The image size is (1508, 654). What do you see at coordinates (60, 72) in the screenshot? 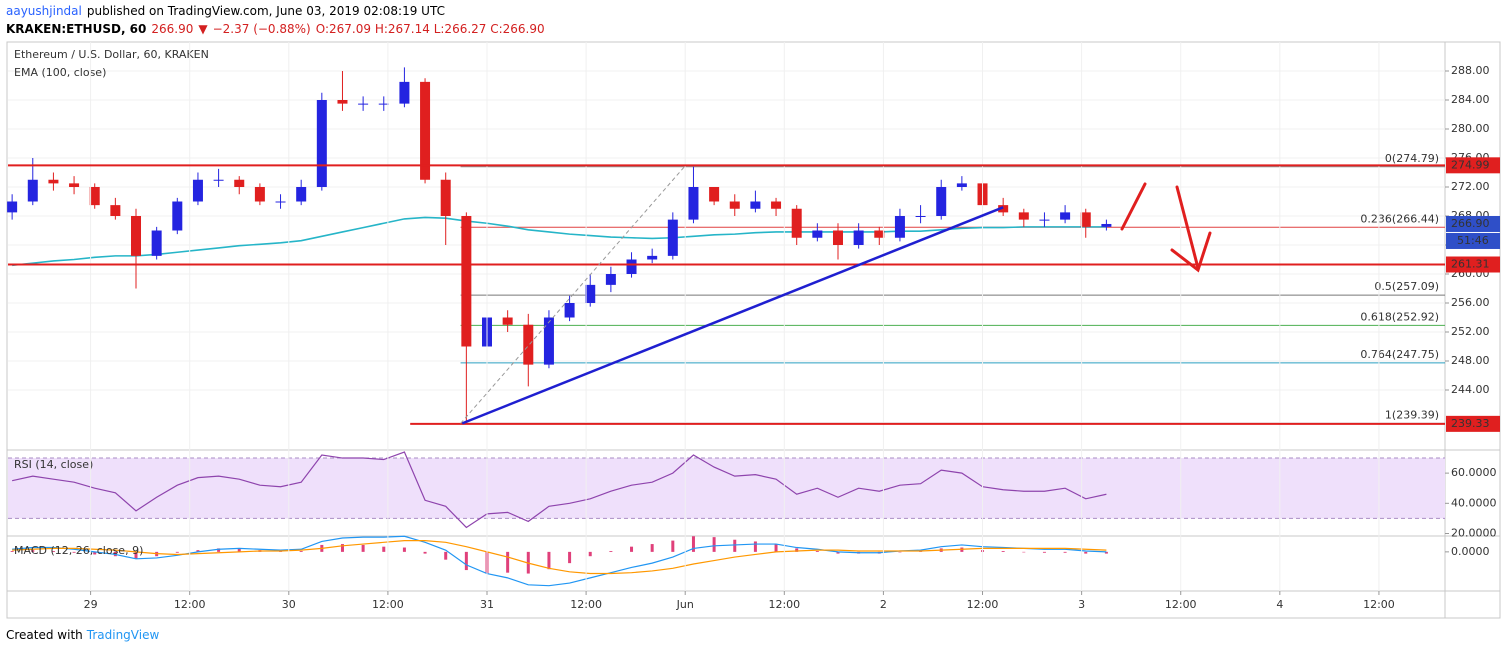
I see `legend-entry: EMA (100, close)` at bounding box center [60, 72].